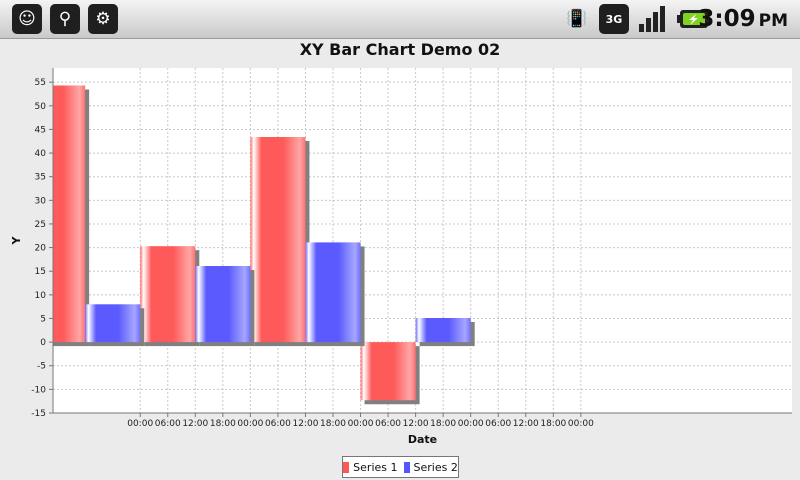 The image size is (800, 480). Describe the element at coordinates (16, 240) in the screenshot. I see `y-axis-label: Y` at that location.